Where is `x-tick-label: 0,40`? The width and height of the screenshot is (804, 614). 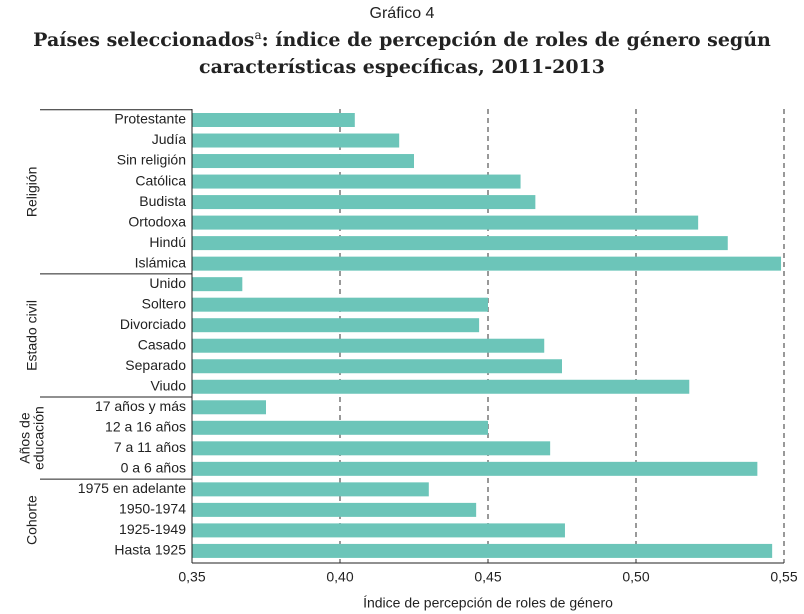 x-tick-label: 0,40 is located at coordinates (339, 577).